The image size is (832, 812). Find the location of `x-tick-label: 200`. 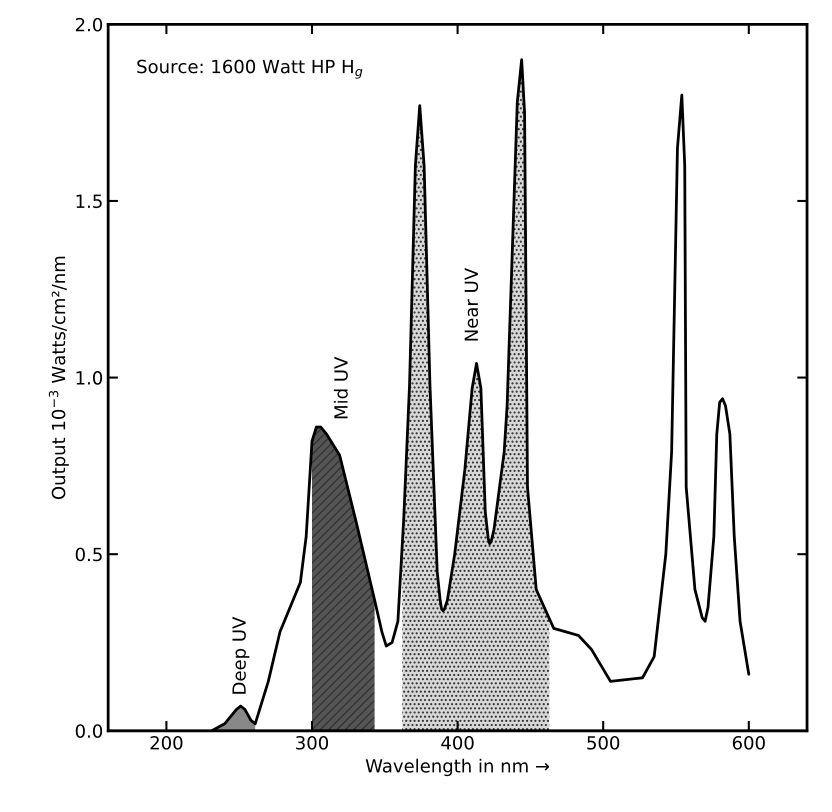

x-tick-label: 200 is located at coordinates (166, 743).